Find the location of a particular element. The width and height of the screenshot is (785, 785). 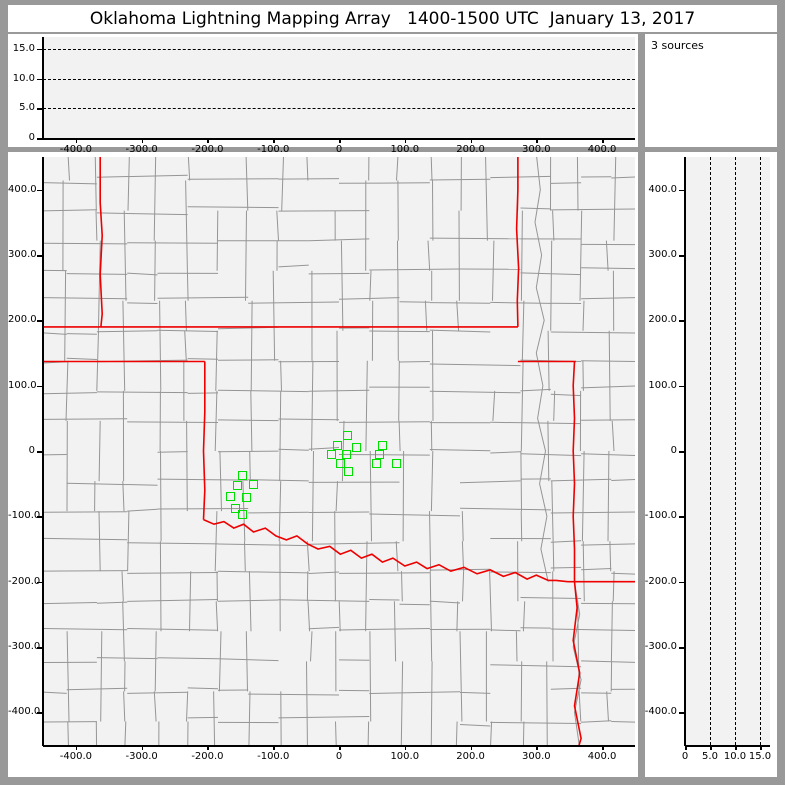

state-border-ok-tx-panhandle is located at coordinates (204, 440).